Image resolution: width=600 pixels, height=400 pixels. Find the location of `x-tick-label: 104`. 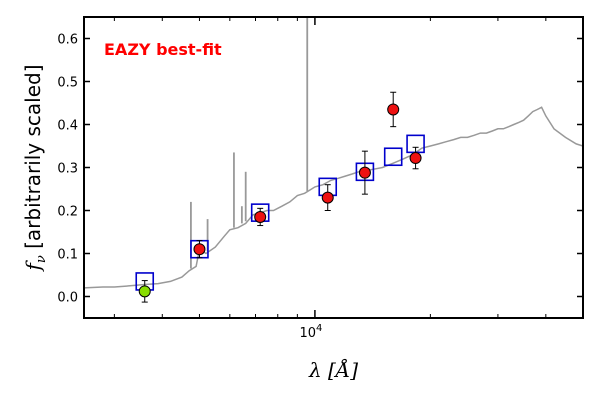

x-tick-label: 104 is located at coordinates (310, 332).